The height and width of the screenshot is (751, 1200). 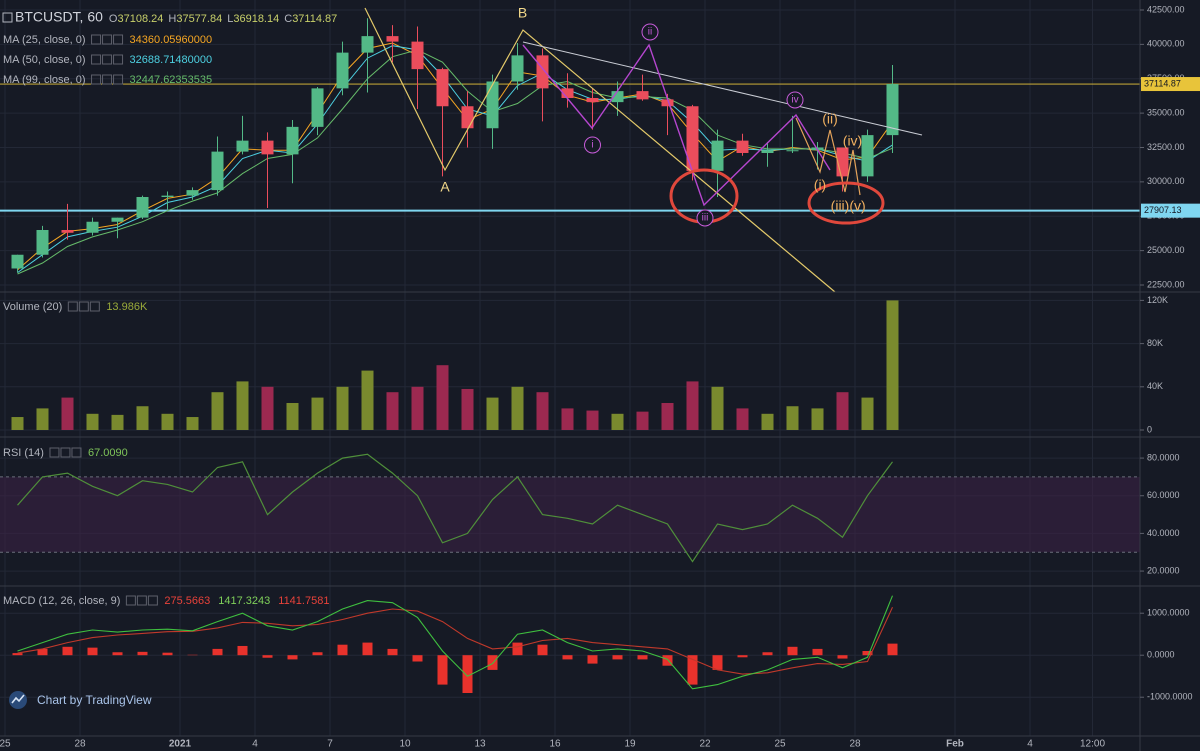 What do you see at coordinates (255, 744) in the screenshot?
I see `x-tick-label: 4` at bounding box center [255, 744].